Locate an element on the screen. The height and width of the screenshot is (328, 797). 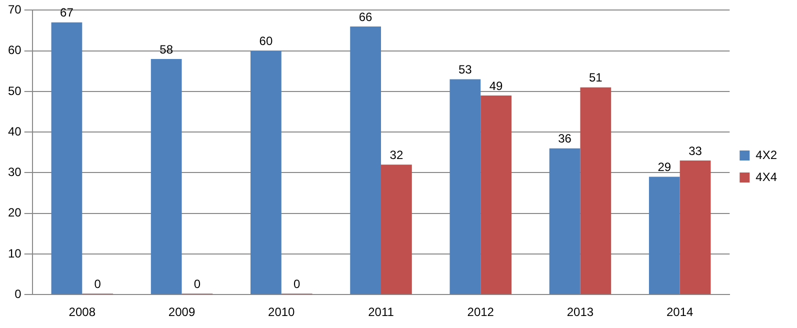
data-label: 51 is located at coordinates (595, 77).